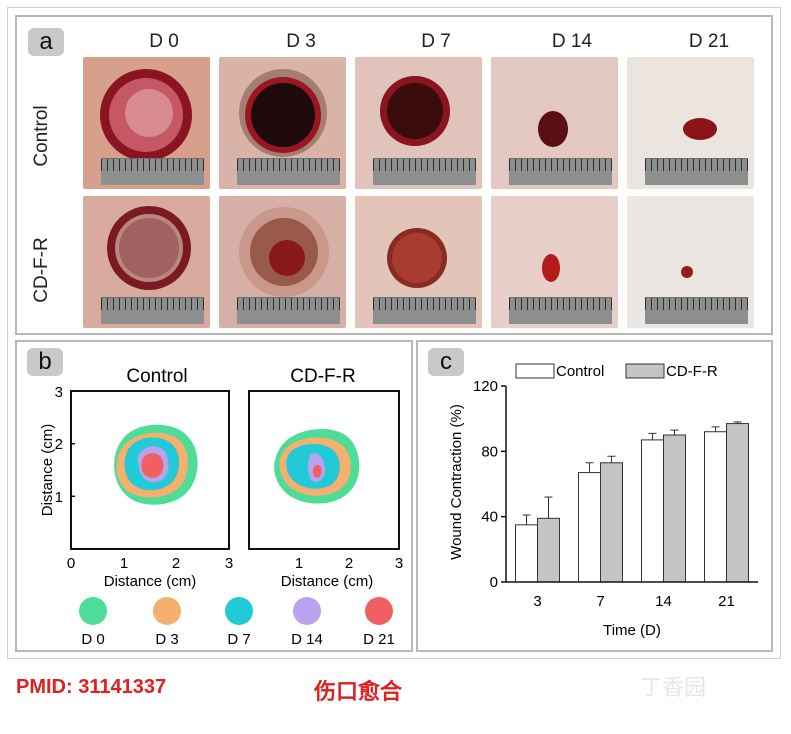 This screenshot has height=734, width=791. I want to click on x-tick-label: 0, so click(71, 563).